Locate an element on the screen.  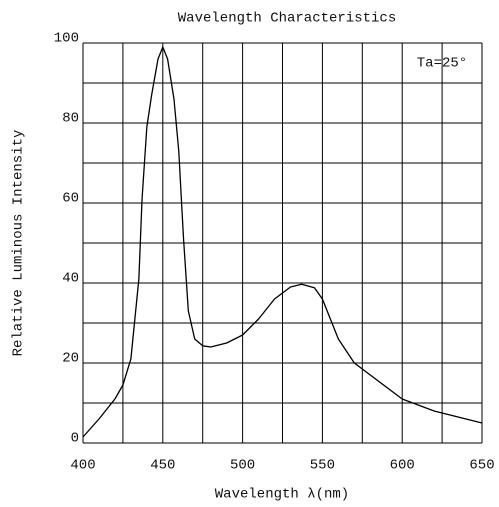
x-tick-label: 450 is located at coordinates (162, 466).